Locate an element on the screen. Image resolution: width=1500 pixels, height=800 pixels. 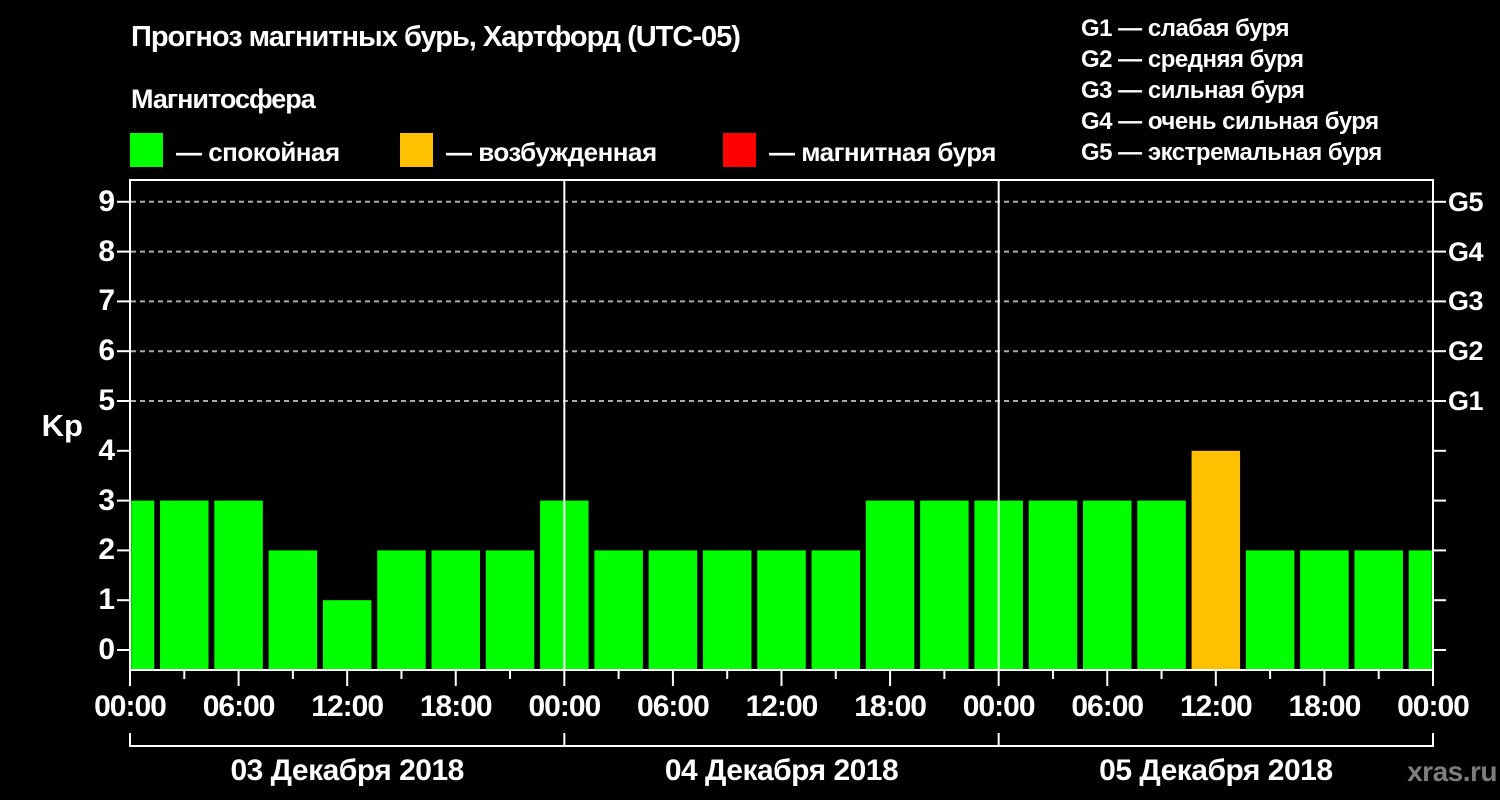
g-legend-line: G1 — слабая буря is located at coordinates (1185, 28).